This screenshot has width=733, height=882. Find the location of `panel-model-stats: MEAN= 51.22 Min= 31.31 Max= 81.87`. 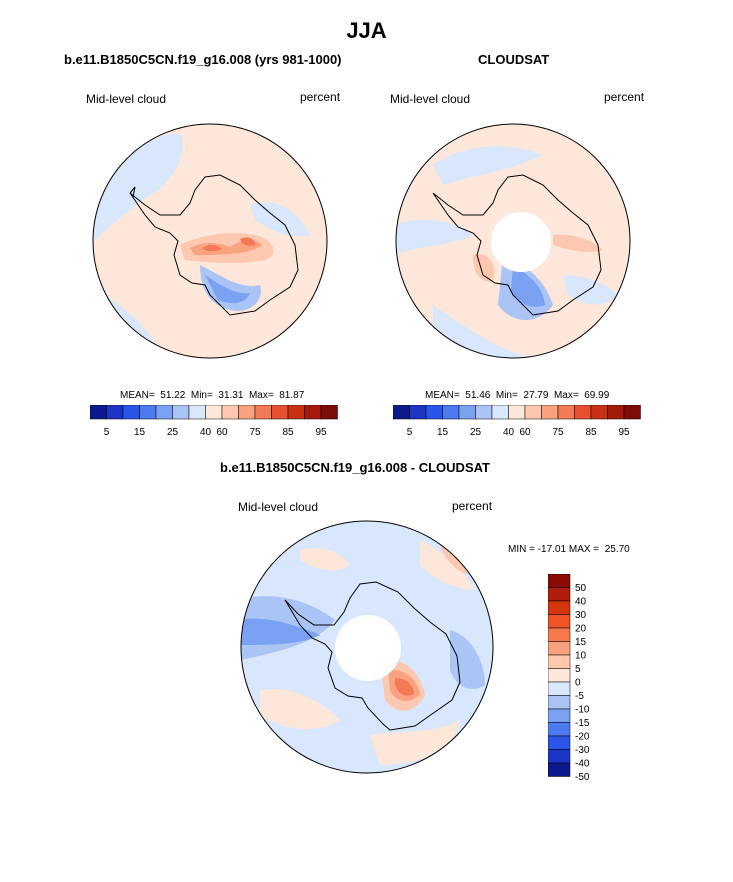

panel-model-stats: MEAN= 51.22 Min= 31.31 Max= 81.87 is located at coordinates (212, 395).